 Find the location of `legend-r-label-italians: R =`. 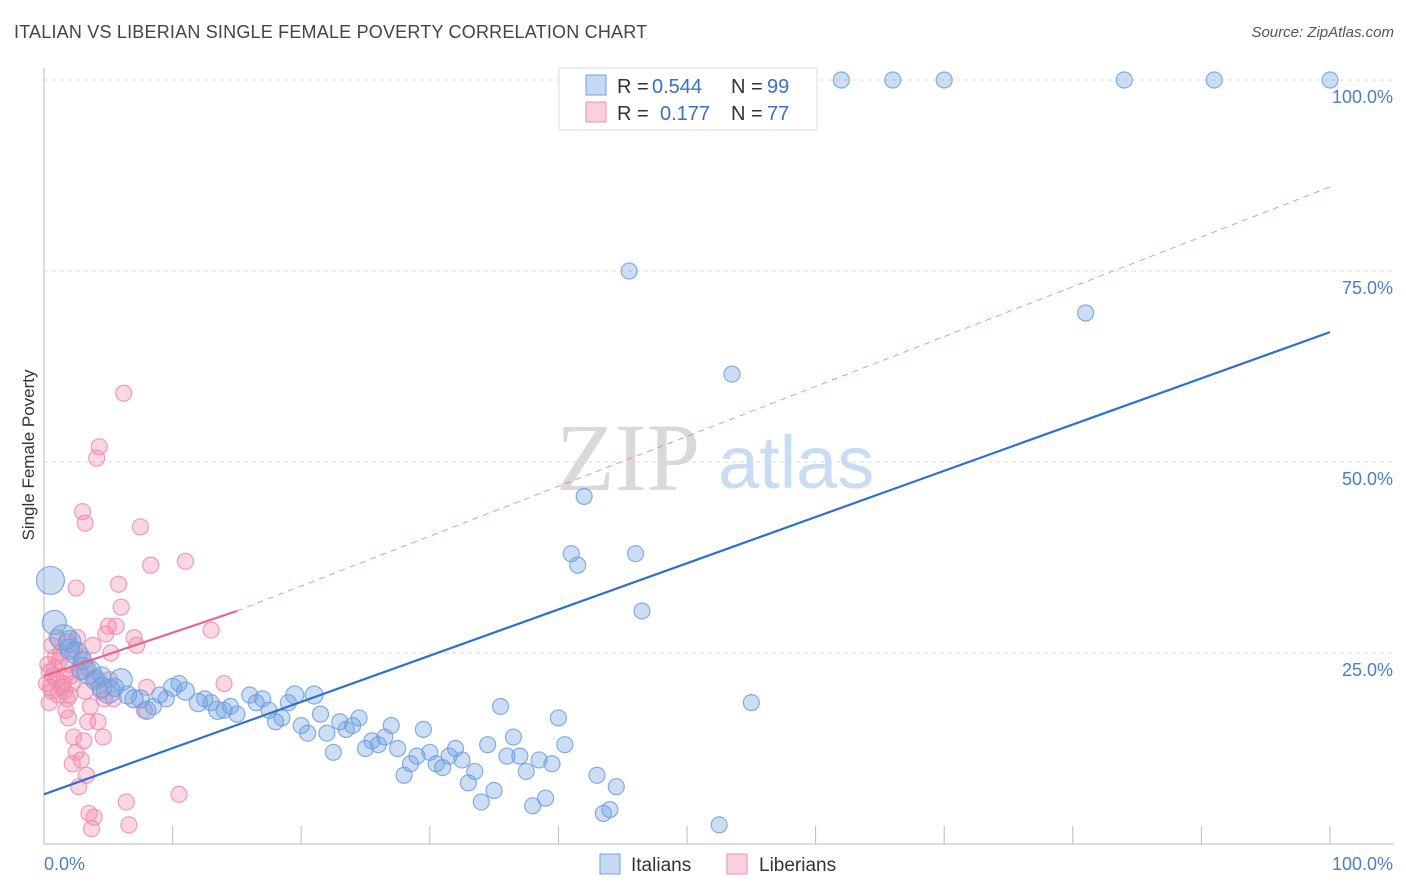

legend-r-label-italians: R = is located at coordinates (633, 87).